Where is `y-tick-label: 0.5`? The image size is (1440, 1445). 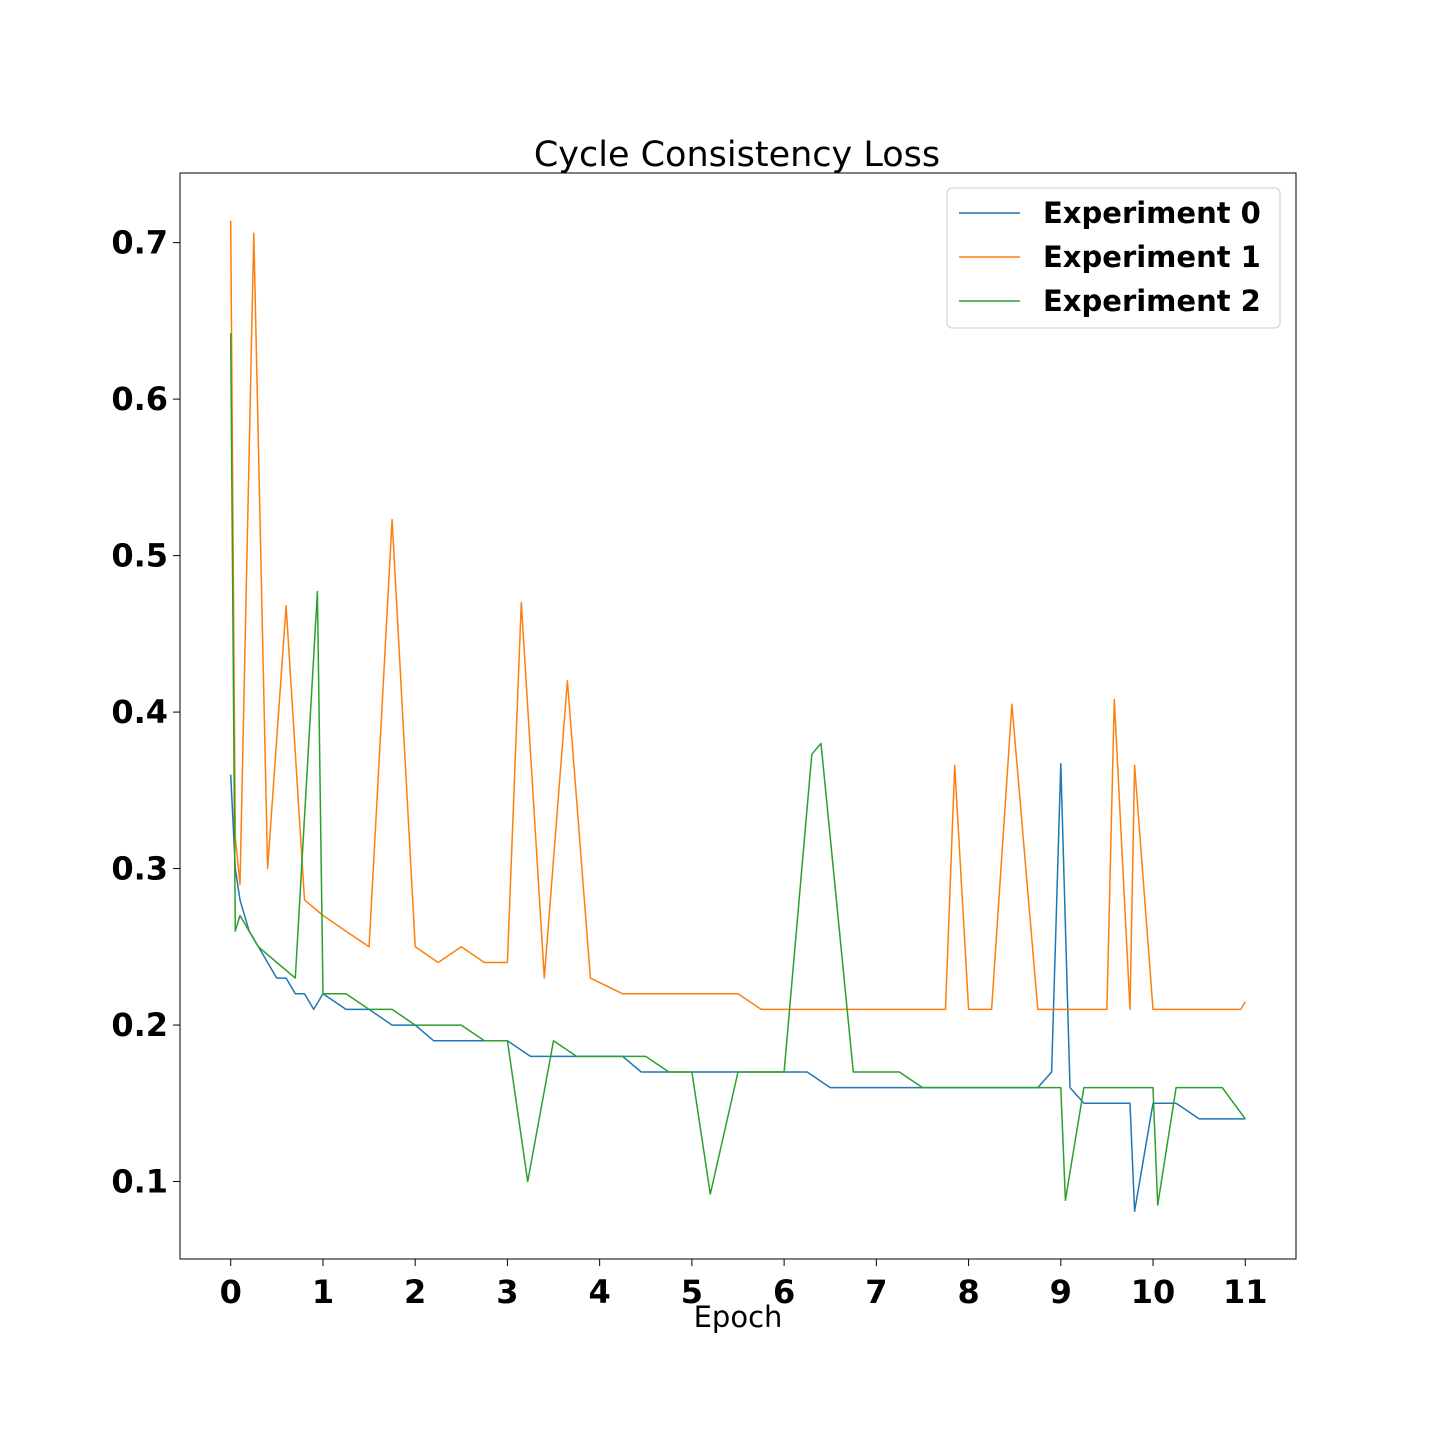 y-tick-label: 0.5 is located at coordinates (139, 556).